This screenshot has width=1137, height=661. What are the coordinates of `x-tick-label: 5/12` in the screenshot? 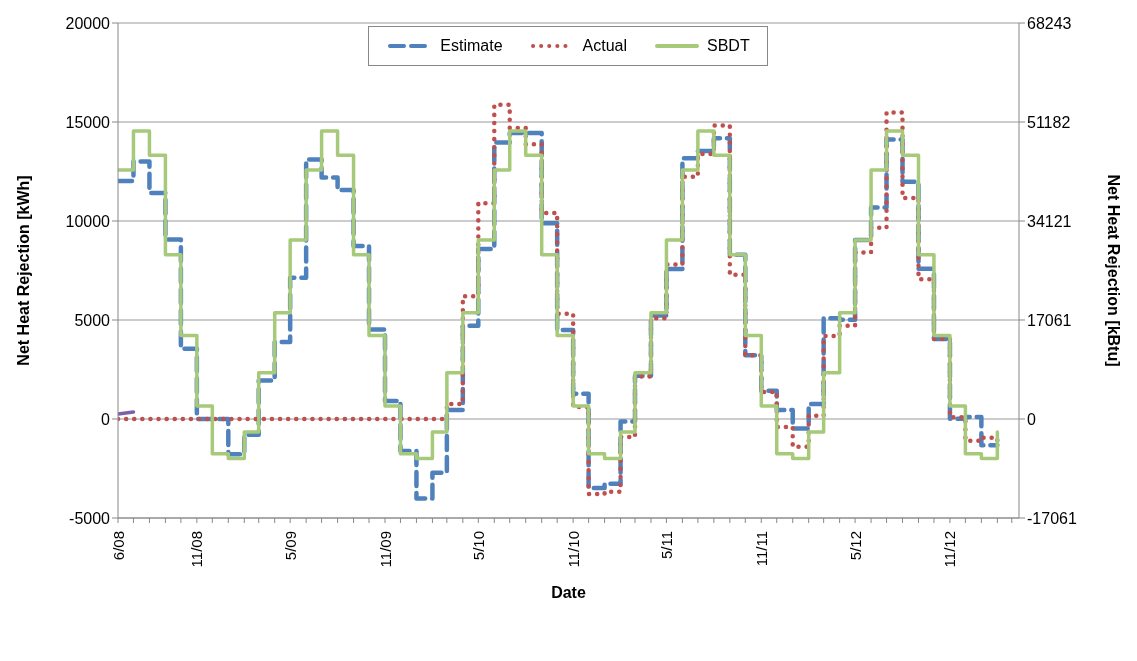 It's located at (855, 546).